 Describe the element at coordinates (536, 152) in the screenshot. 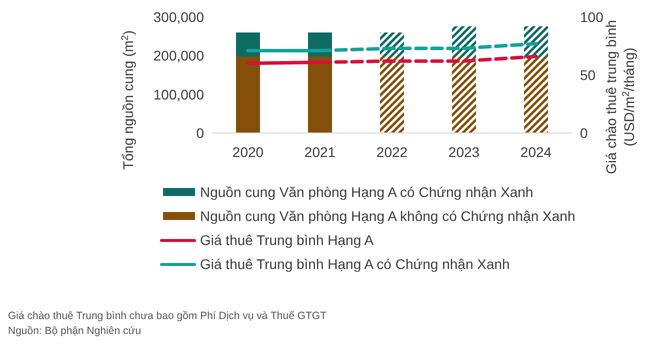

I see `x-tick-label: 2024` at that location.